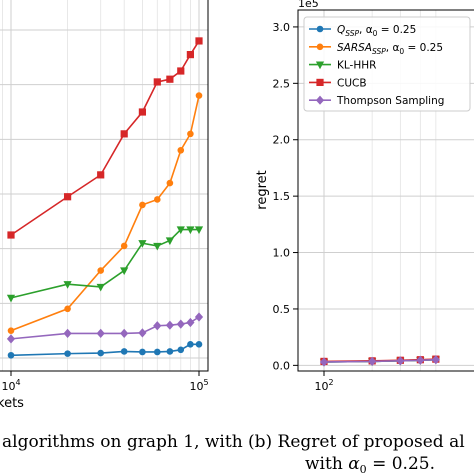 This screenshot has height=474, width=474. Describe the element at coordinates (320, 100) in the screenshot. I see `legend-entry-4-marker` at that location.